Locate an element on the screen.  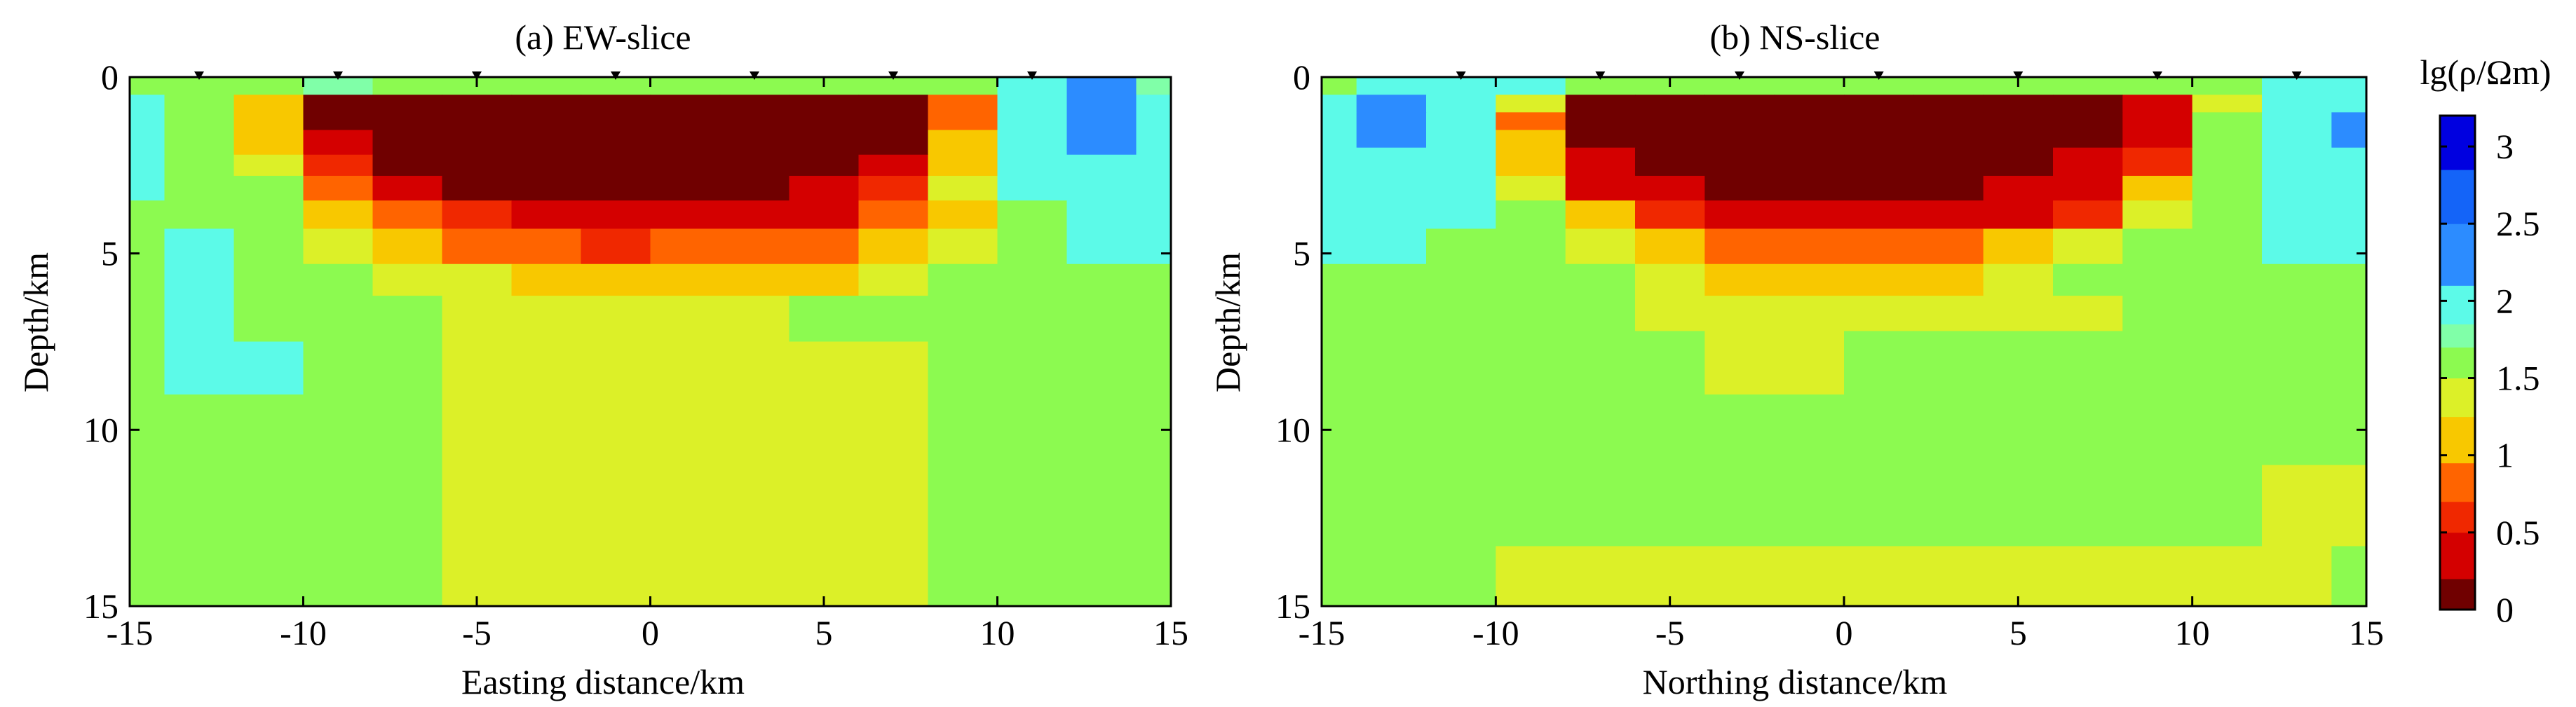
x-tick-label: 0 is located at coordinates (1844, 633).